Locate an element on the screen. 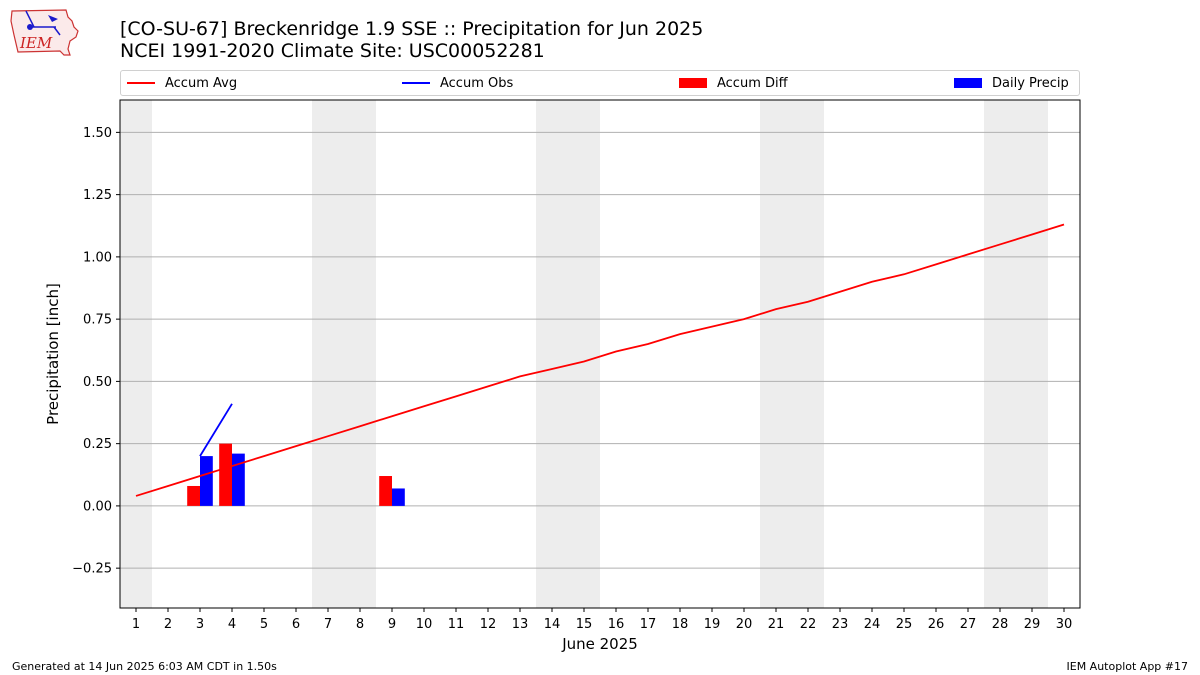 This screenshot has height=675, width=1200. x-tick-label: 15 is located at coordinates (584, 624).